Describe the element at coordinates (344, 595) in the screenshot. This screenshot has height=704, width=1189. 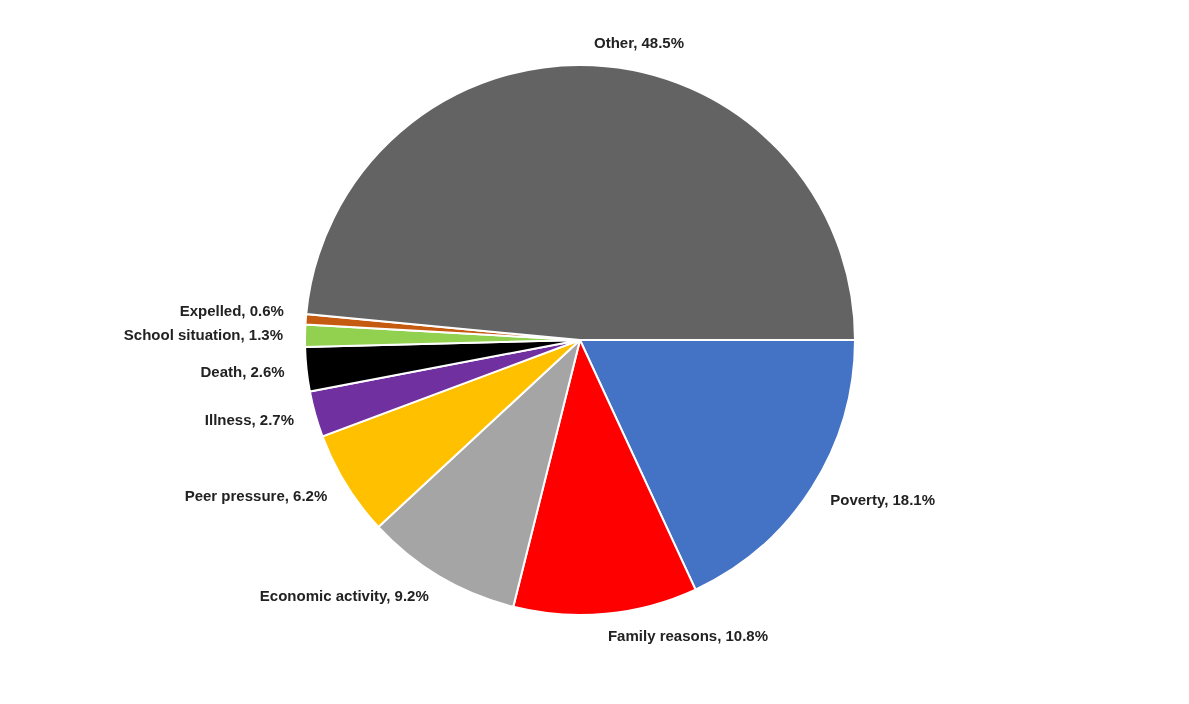
I see `slice-label: Economic activity, 9.2%` at that location.